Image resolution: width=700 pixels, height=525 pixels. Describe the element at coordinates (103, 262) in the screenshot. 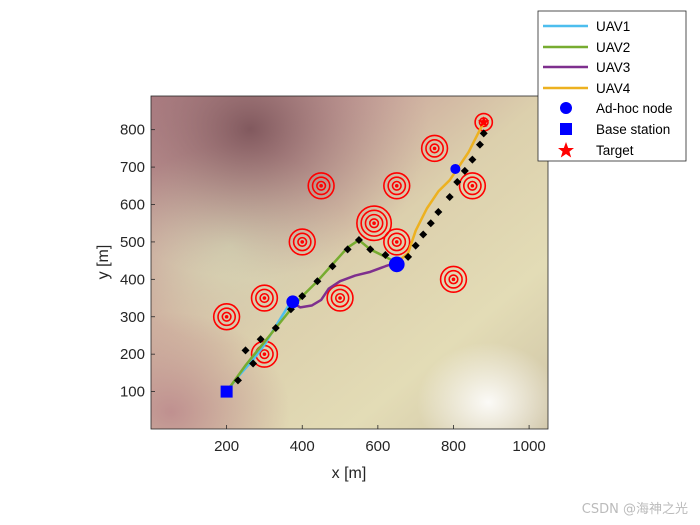

I see `y-axis-label: y [m]` at that location.